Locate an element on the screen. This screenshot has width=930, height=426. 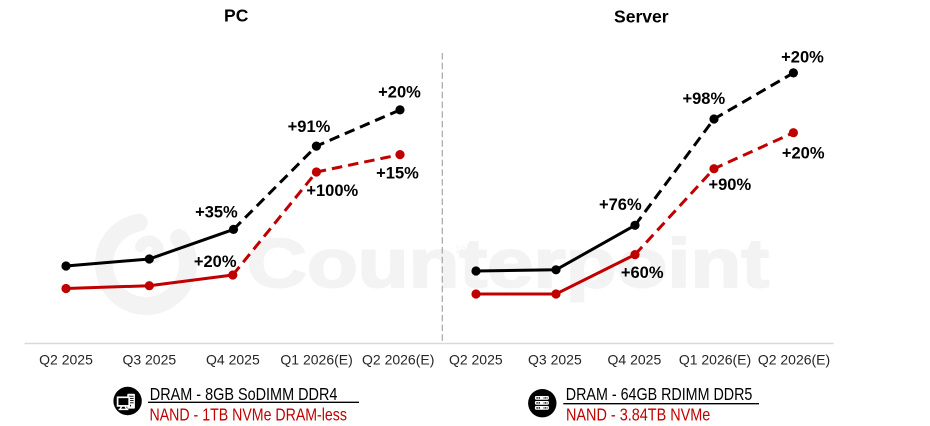
svg-text: PC is located at coordinates (236, 16).